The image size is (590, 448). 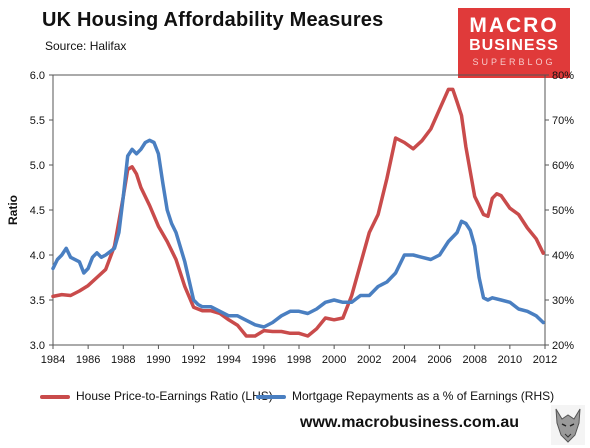 What do you see at coordinates (264, 360) in the screenshot?
I see `x-tick-label: 1996` at bounding box center [264, 360].